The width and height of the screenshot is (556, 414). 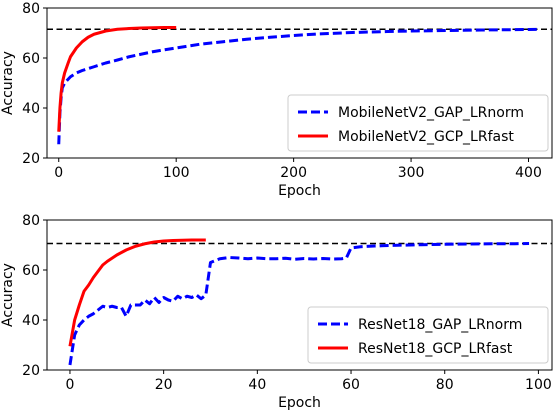 I want to click on x-tick-label: 400, so click(x=528, y=173).